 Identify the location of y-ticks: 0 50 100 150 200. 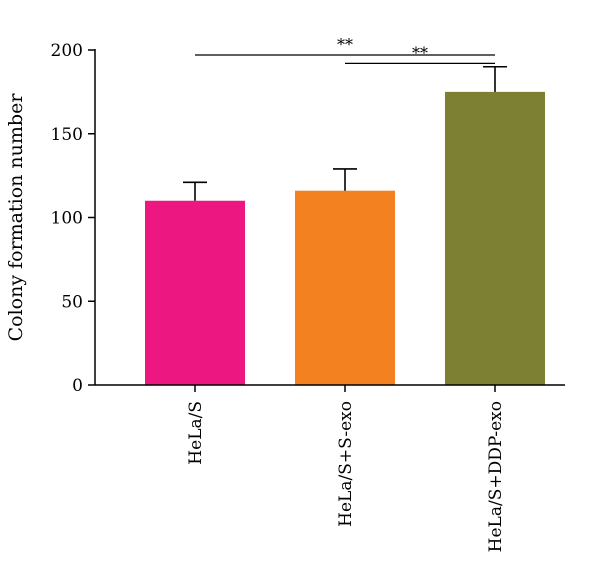
(73, 218).